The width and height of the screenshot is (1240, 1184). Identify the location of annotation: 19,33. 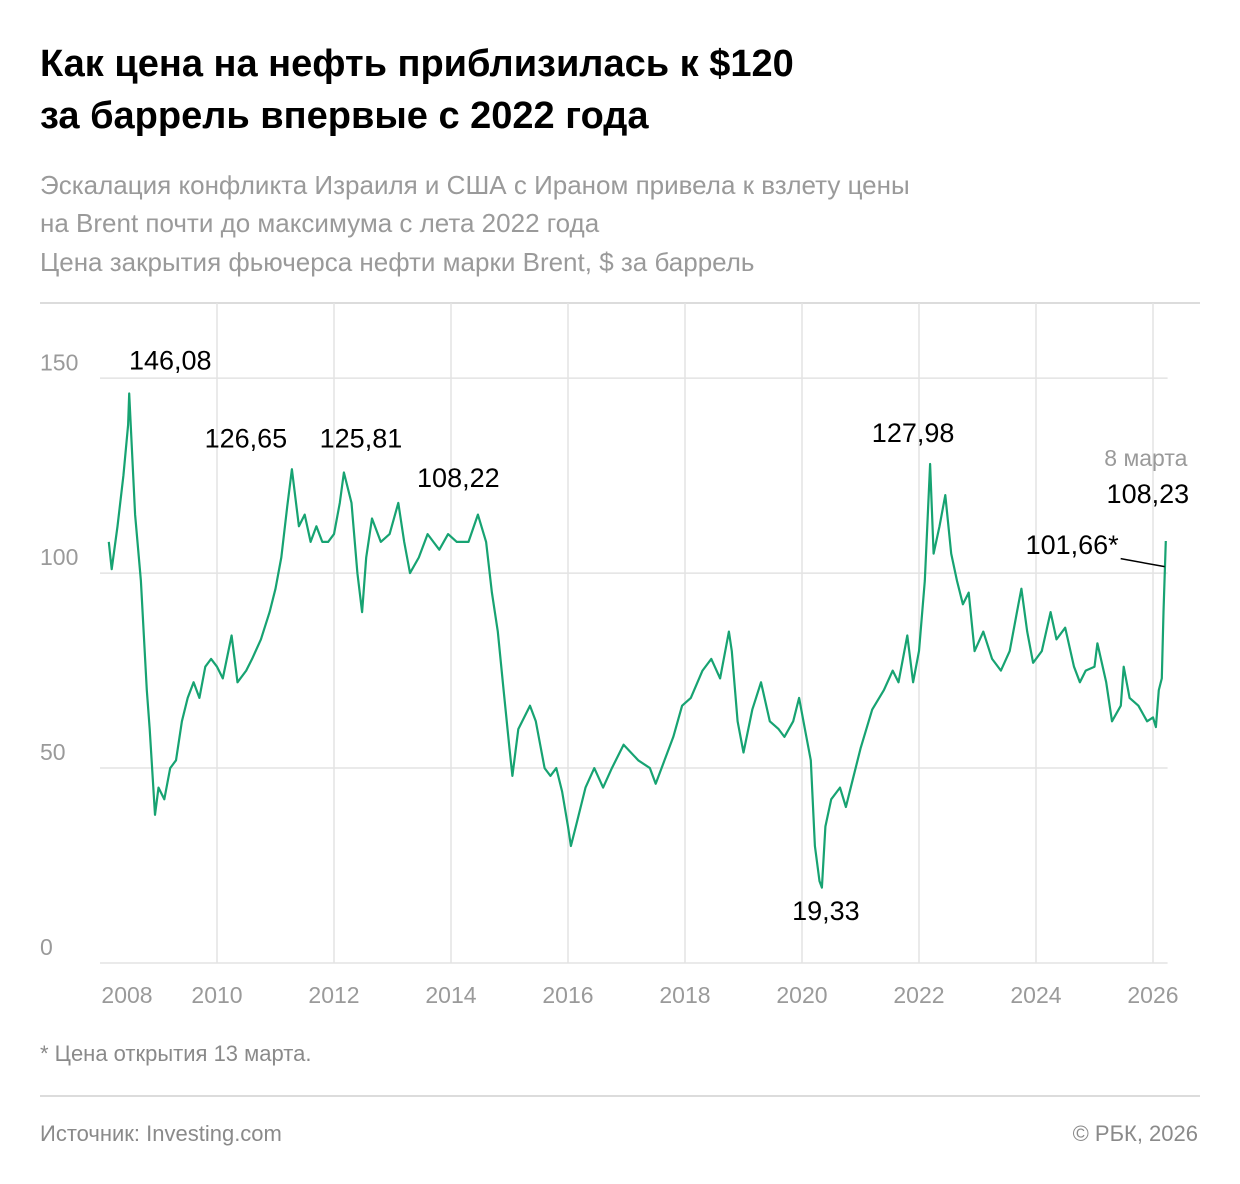
(826, 911).